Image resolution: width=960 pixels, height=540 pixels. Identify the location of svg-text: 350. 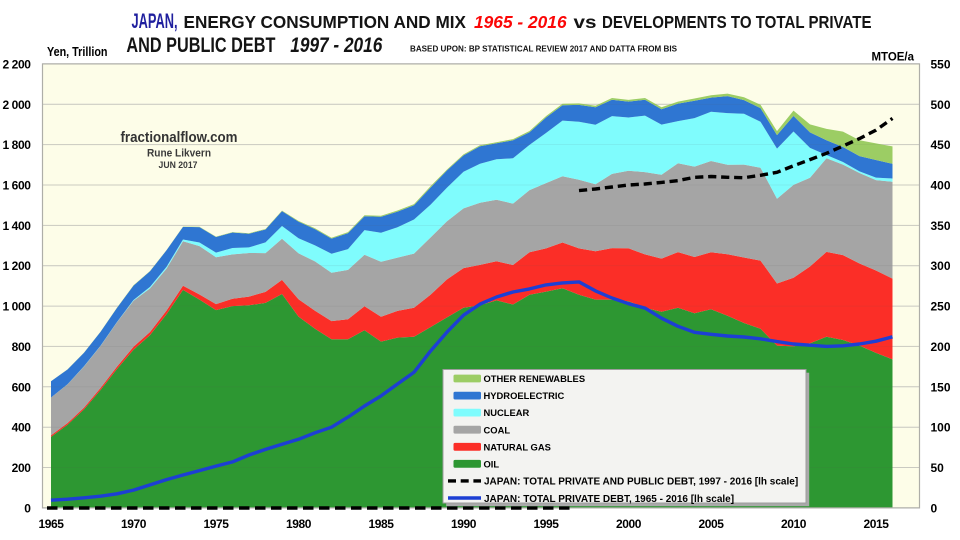
(941, 226).